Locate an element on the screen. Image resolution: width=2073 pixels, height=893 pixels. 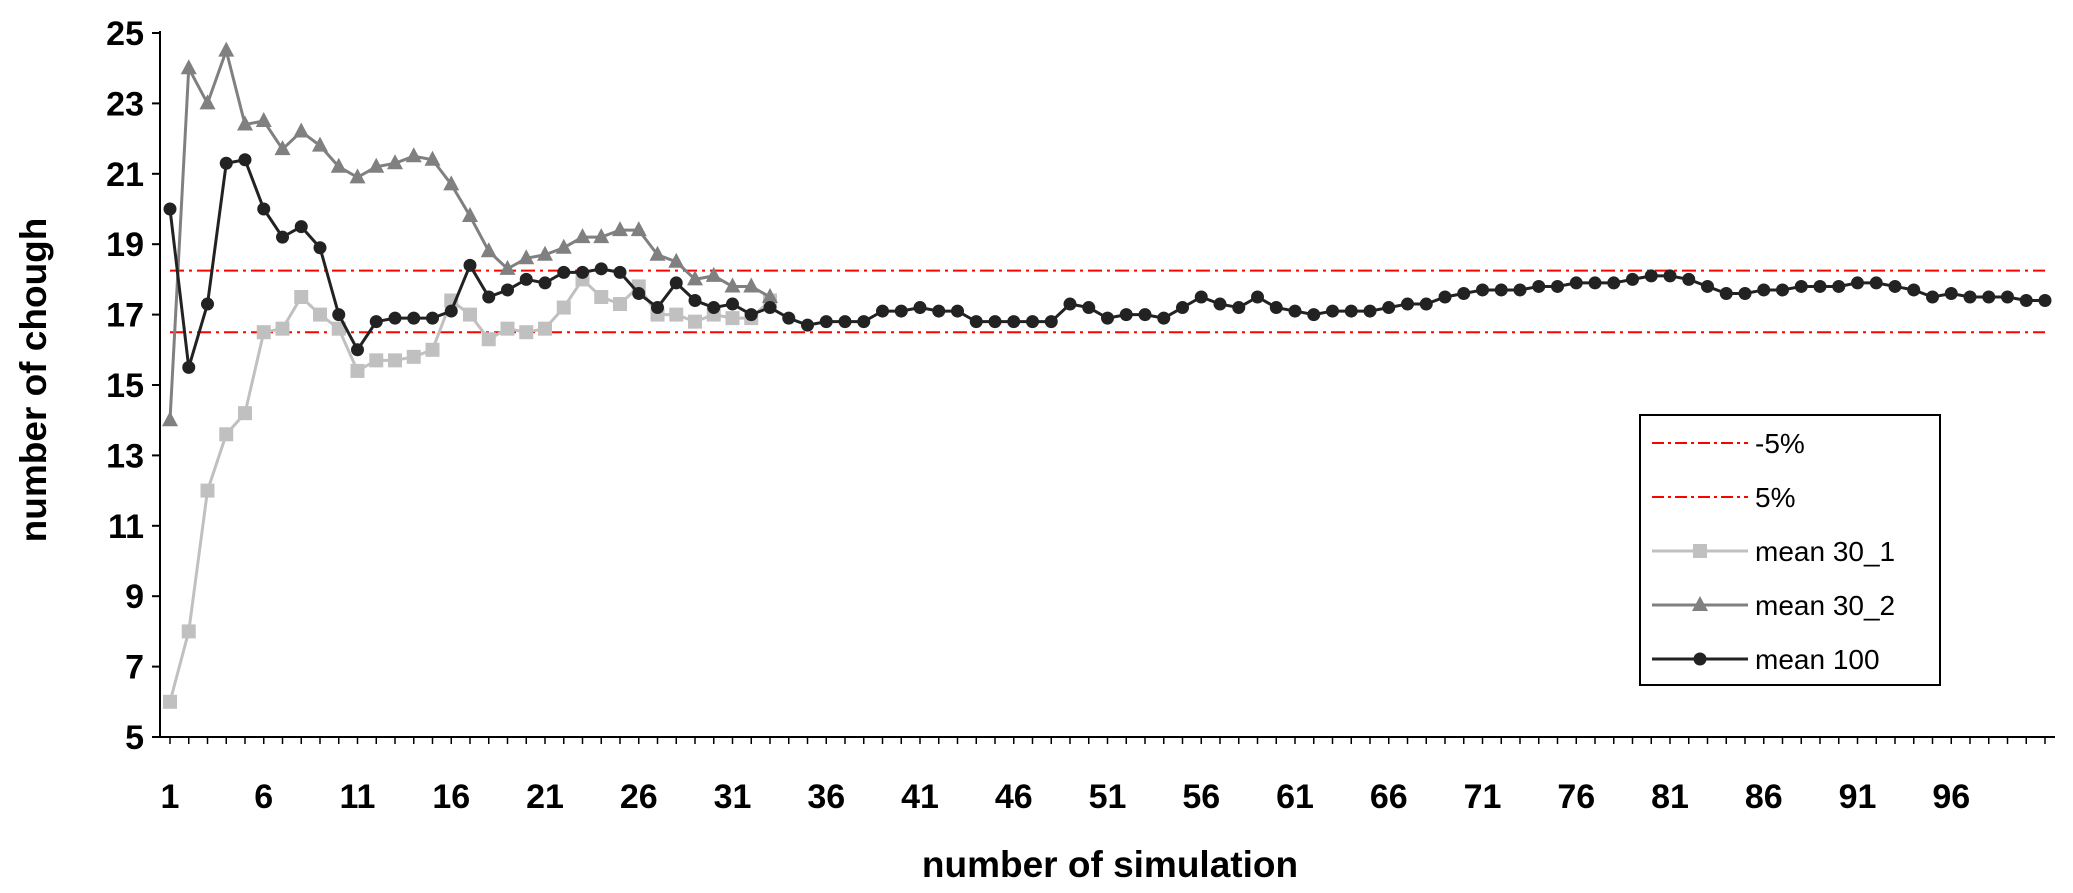
x-tick-label: 91 is located at coordinates (1858, 797).